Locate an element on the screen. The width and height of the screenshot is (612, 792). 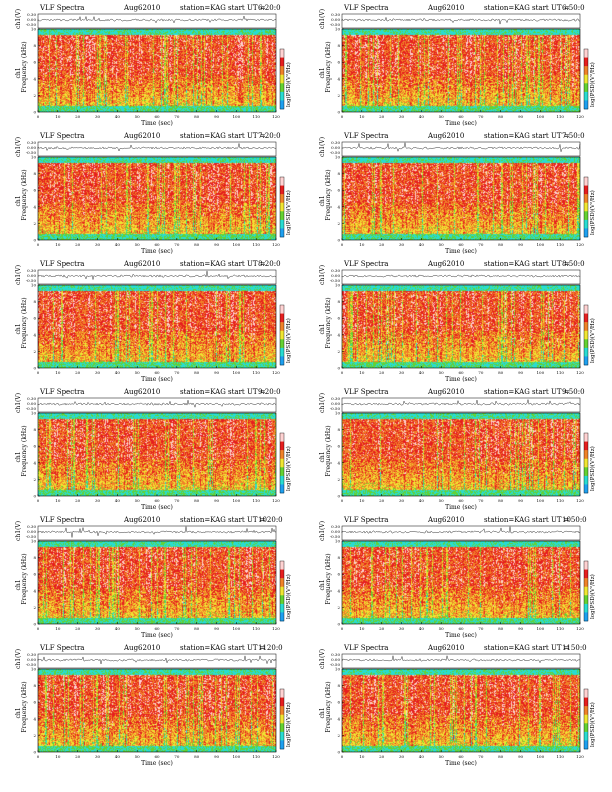
start-ut-value: 9:50:0 is located at coordinates (573, 392).